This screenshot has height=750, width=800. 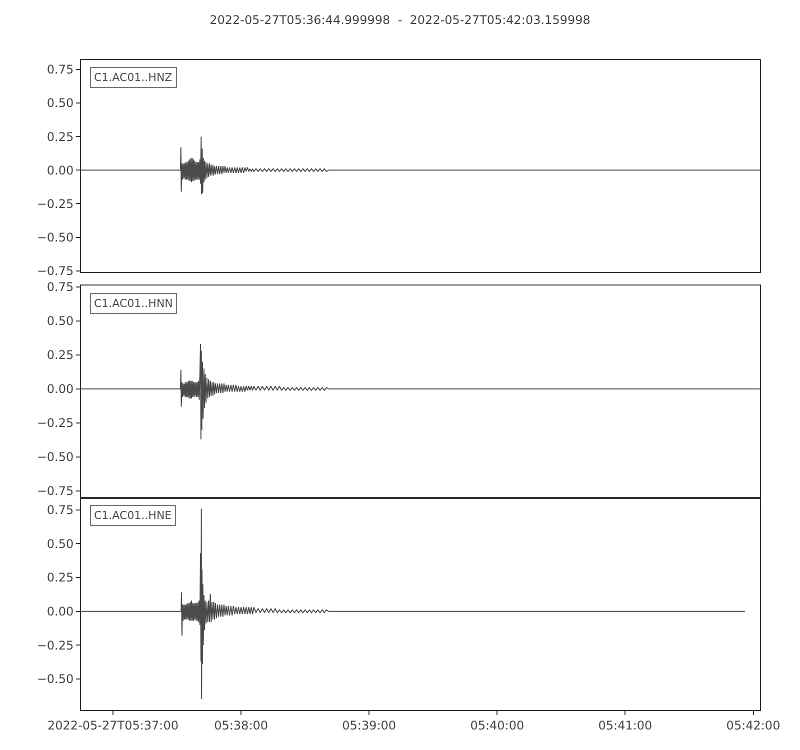 What do you see at coordinates (625, 725) in the screenshot?
I see `x-tick-label: 05:41:00` at bounding box center [625, 725].